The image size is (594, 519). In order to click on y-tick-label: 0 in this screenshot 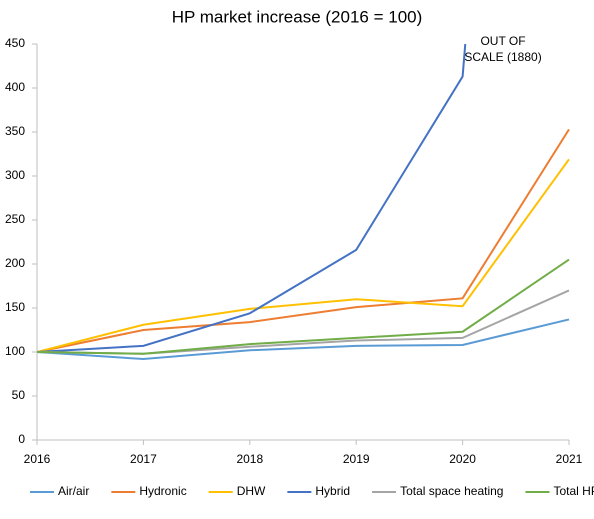, I will do `click(21, 439)`.